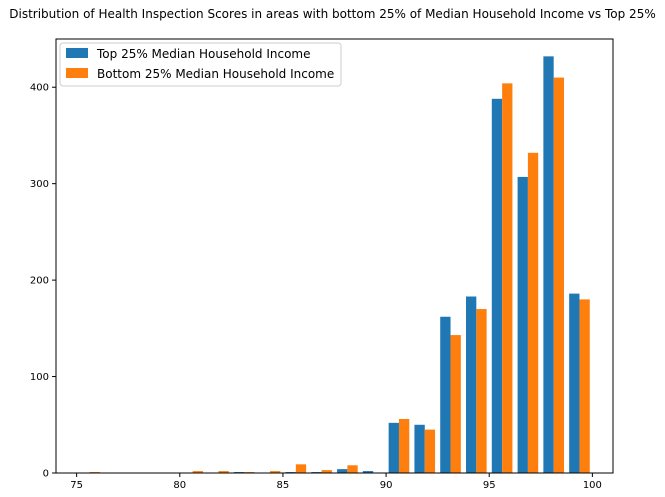 This screenshot has width=665, height=497. I want to click on y-tick-label: 400, so click(39, 88).